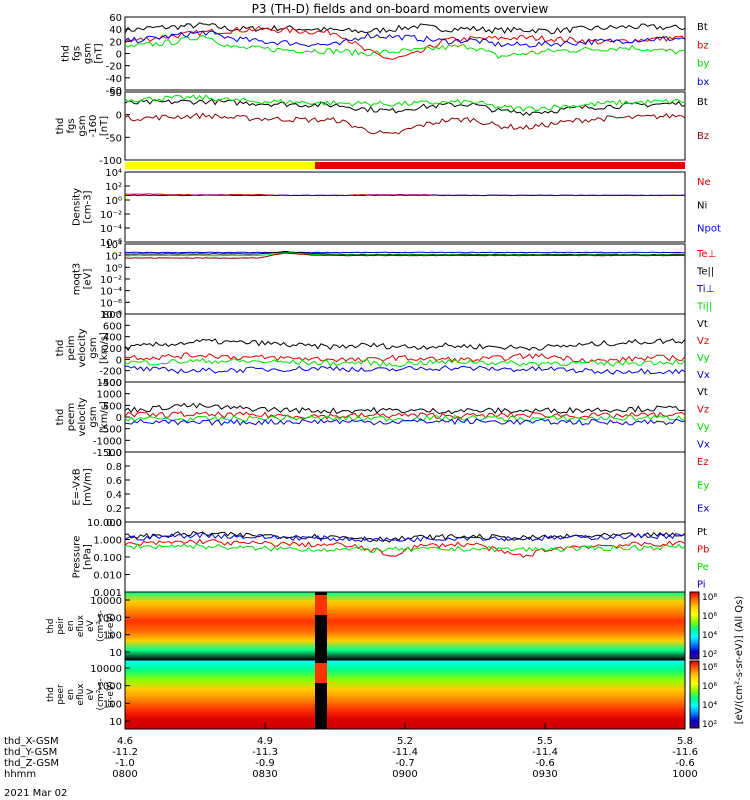 The image size is (750, 800). I want to click on y-axis-label-peim: velocity, so click(82, 347).